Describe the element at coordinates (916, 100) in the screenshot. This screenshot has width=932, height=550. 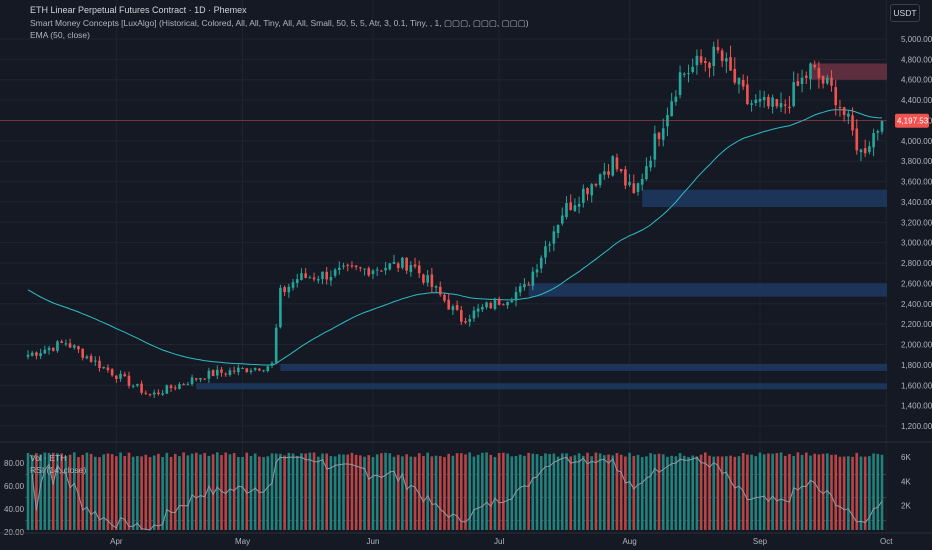
I see `price-tick-label: 4,400.00` at that location.